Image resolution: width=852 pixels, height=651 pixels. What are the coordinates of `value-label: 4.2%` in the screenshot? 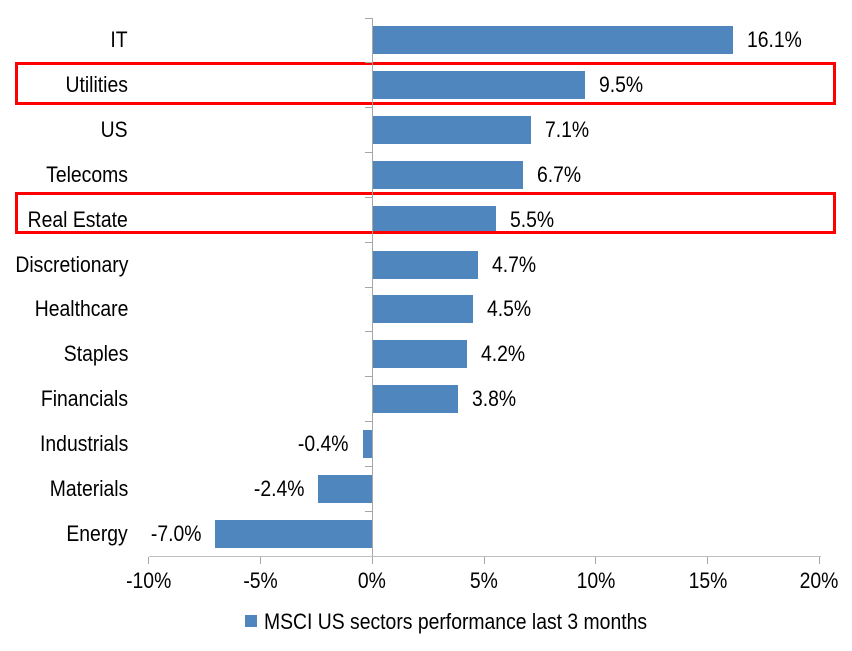 It's located at (506, 354).